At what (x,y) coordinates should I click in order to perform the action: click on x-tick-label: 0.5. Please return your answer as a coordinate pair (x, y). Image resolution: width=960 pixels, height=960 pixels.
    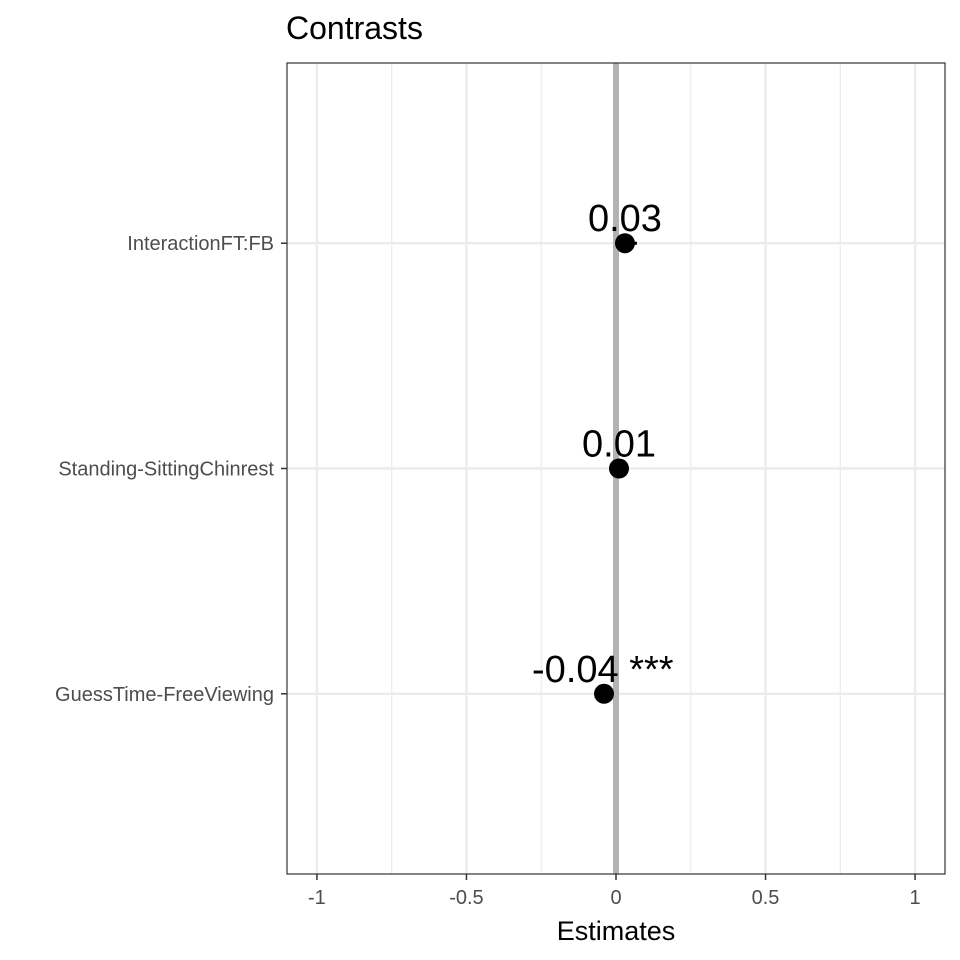
    Looking at the image, I should click on (766, 898).